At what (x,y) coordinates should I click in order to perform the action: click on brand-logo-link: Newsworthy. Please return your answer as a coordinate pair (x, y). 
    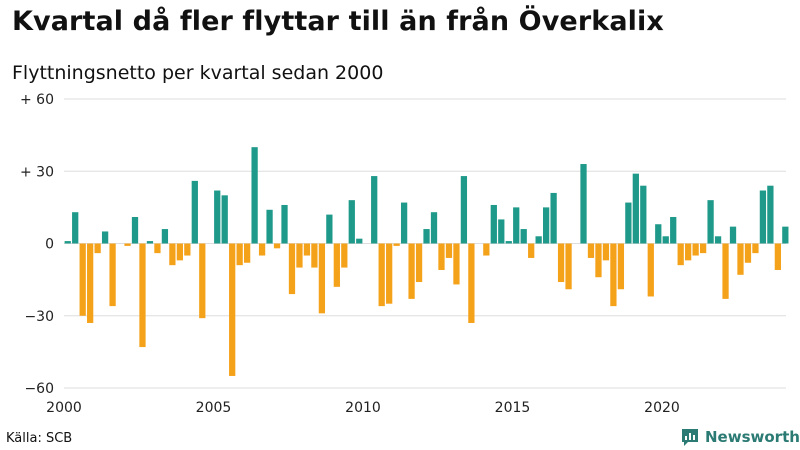
    Looking at the image, I should click on (740, 437).